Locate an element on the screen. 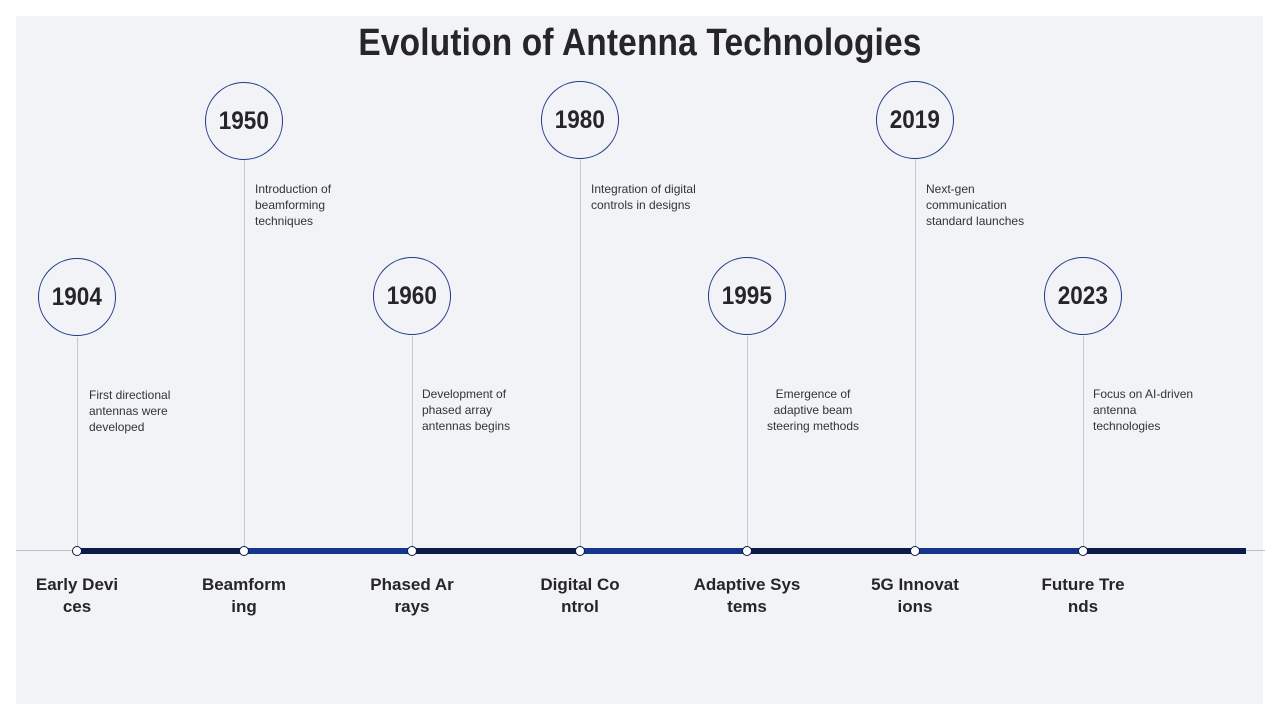  milestone-circle: 1950 is located at coordinates (244, 121).